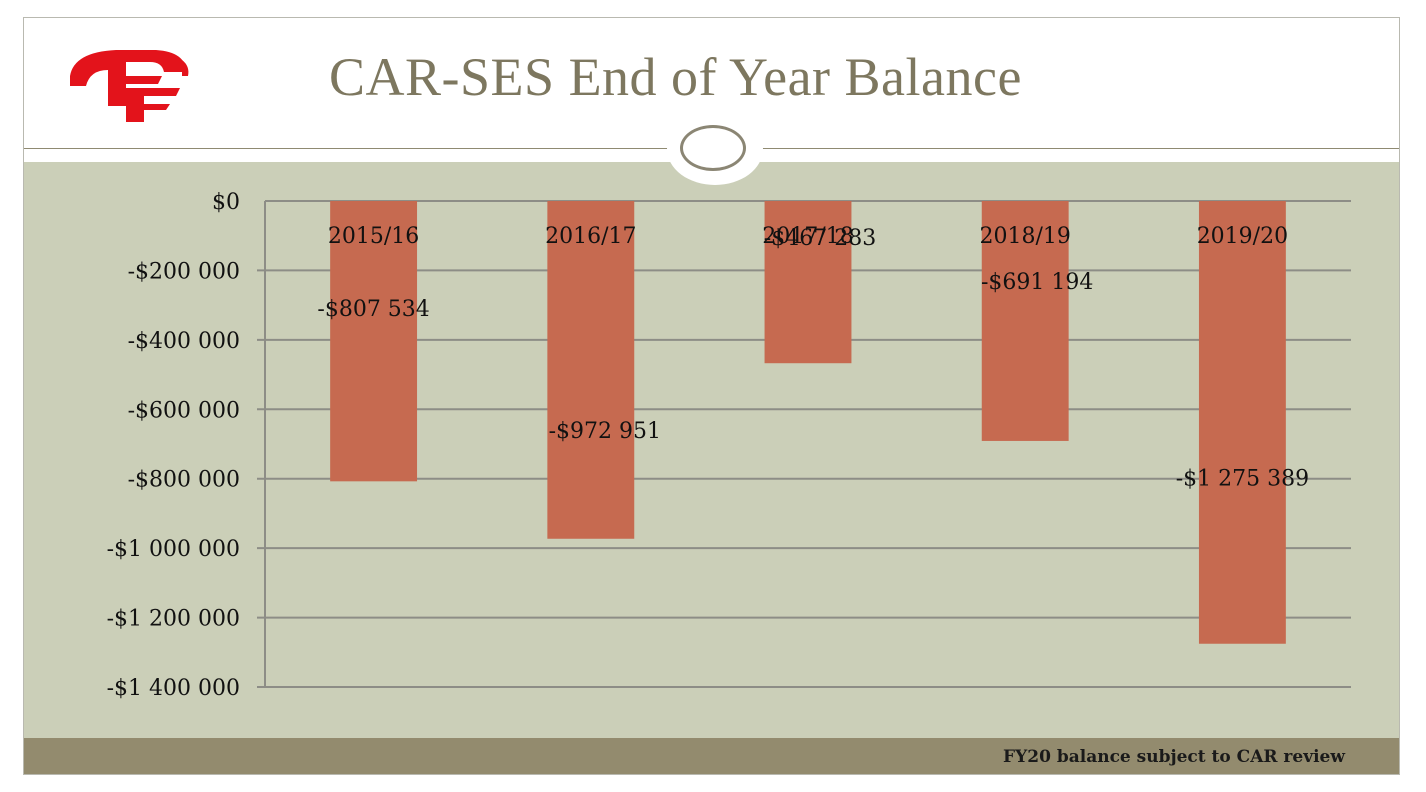 The height and width of the screenshot is (792, 1426). Describe the element at coordinates (226, 202) in the screenshot. I see `y-tick-label: $0` at that location.